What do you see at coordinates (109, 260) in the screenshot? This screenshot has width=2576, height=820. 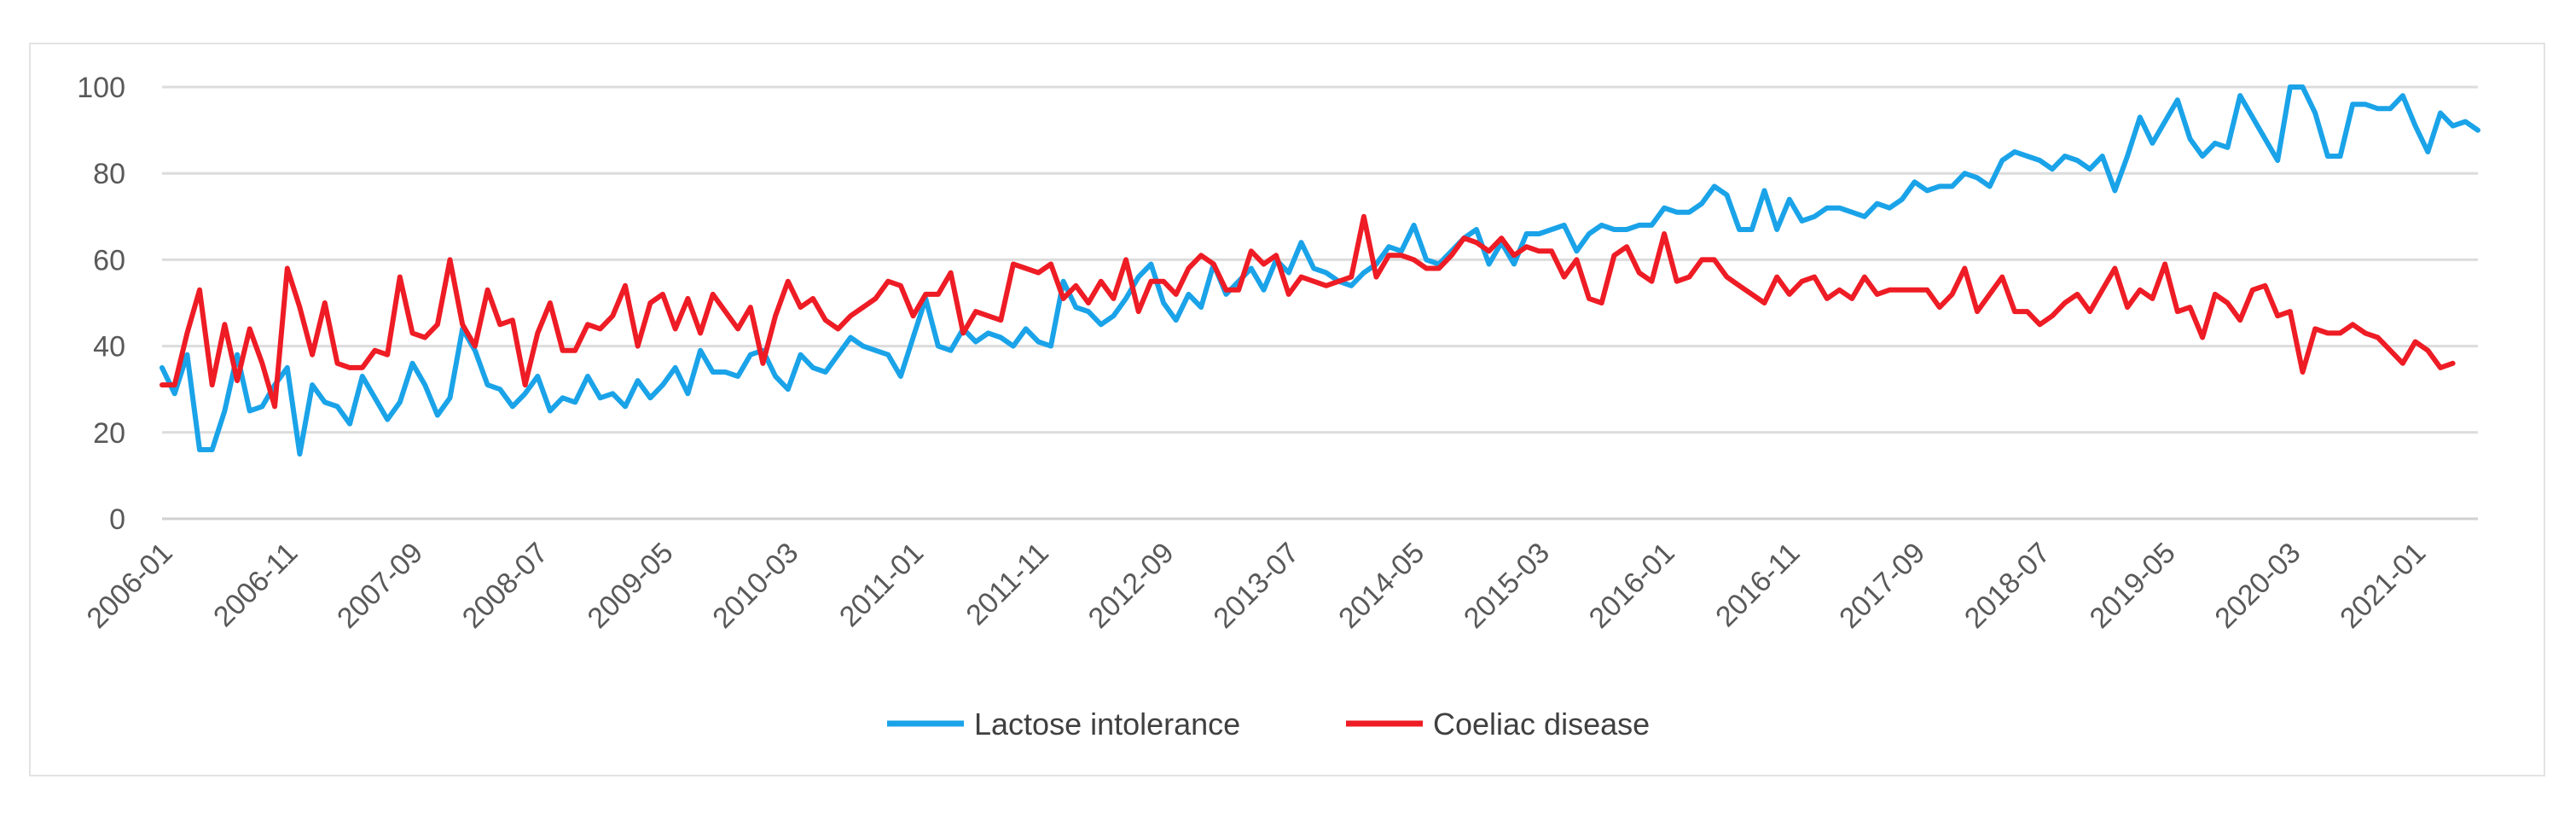 I see `y-tick-label: 60` at bounding box center [109, 260].